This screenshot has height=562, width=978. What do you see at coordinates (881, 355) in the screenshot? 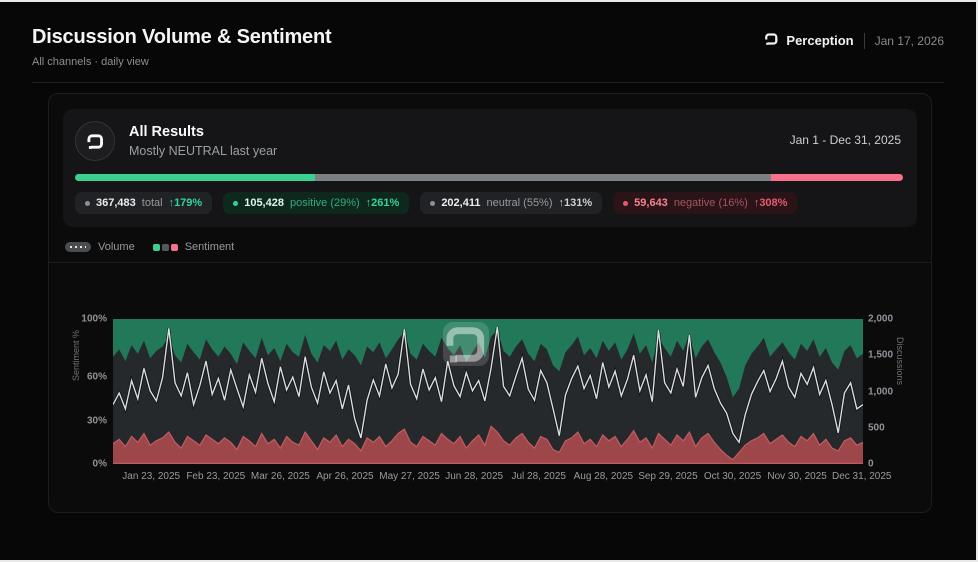
I see `right-tick: 1,500` at bounding box center [881, 355].